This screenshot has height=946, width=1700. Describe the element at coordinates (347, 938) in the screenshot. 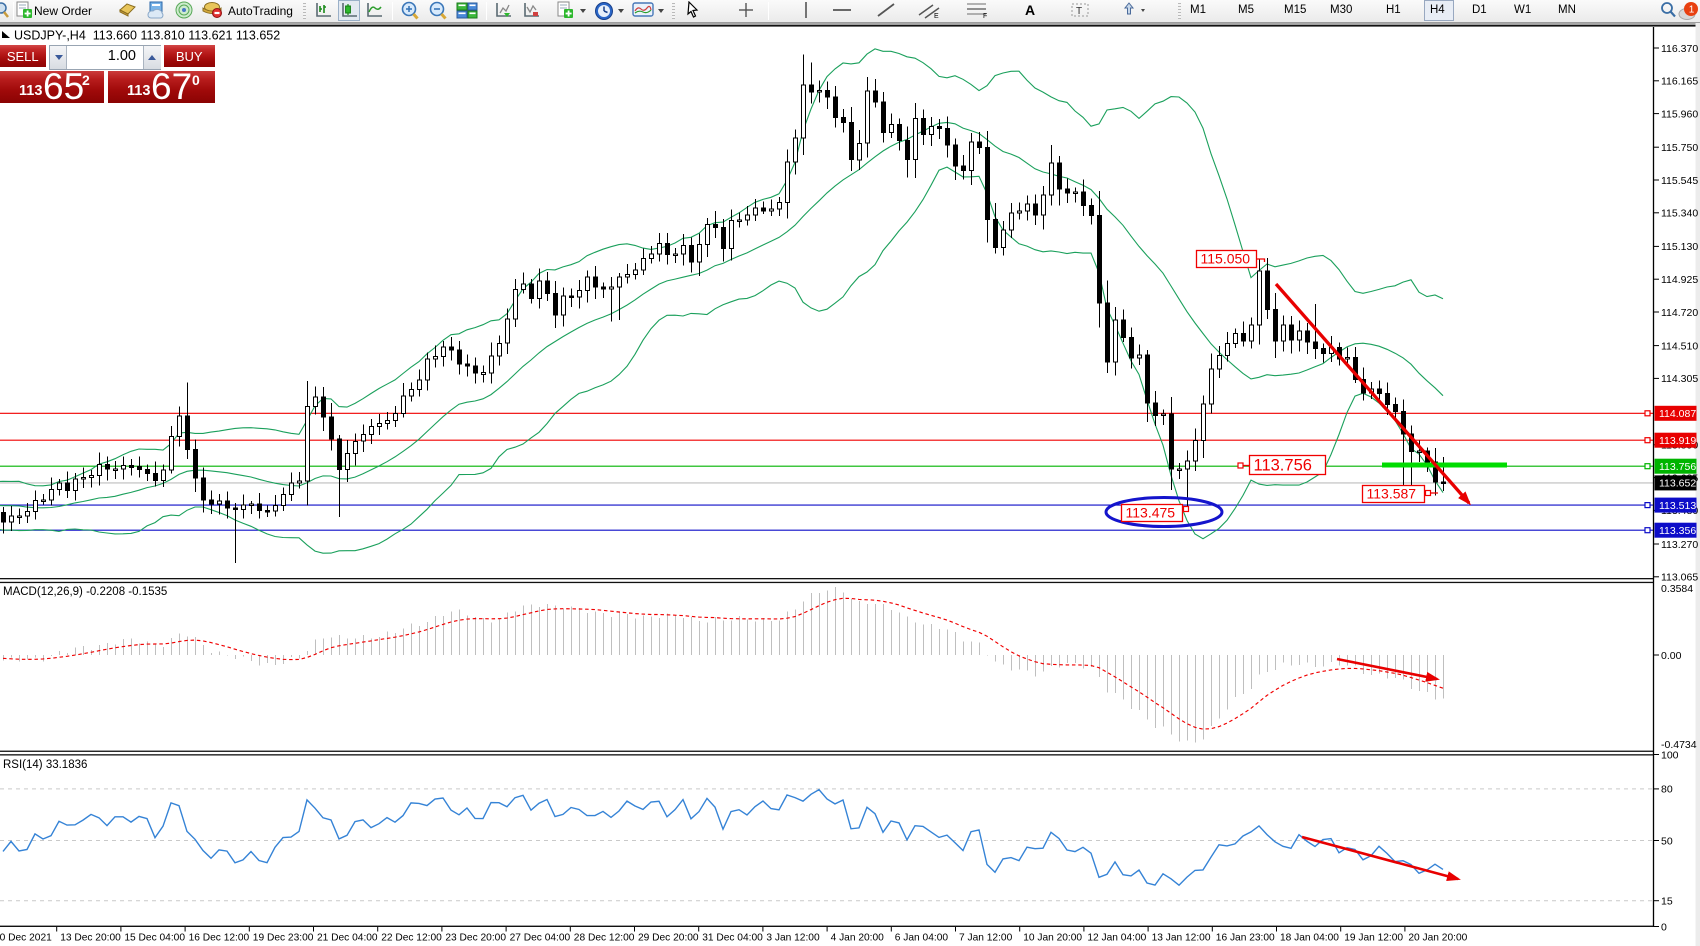

I see `svg-text: 21 Dec 04:00` at that location.